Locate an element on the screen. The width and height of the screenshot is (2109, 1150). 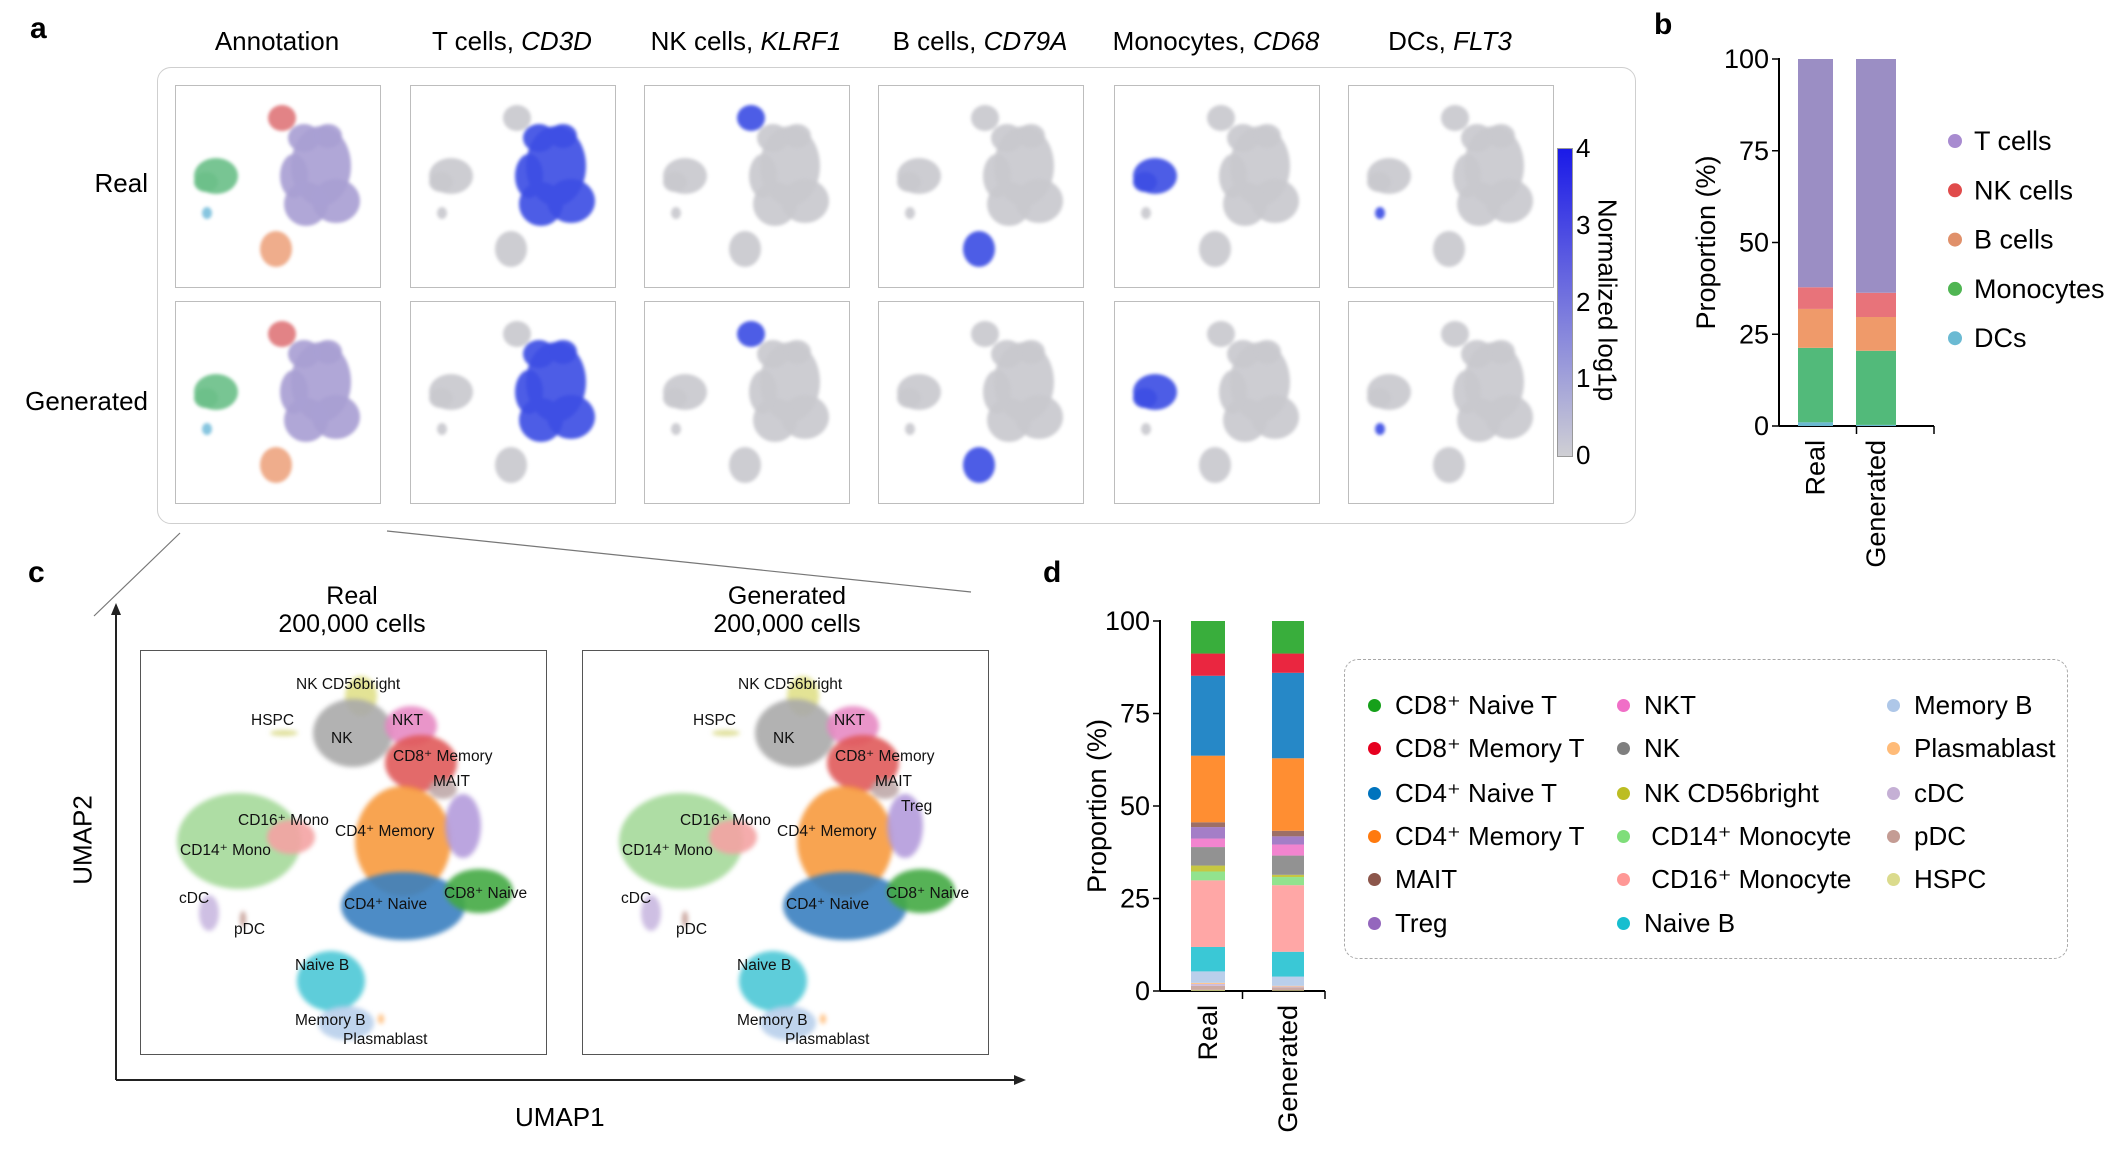
cell-type: T cells, is located at coordinates (477, 41).